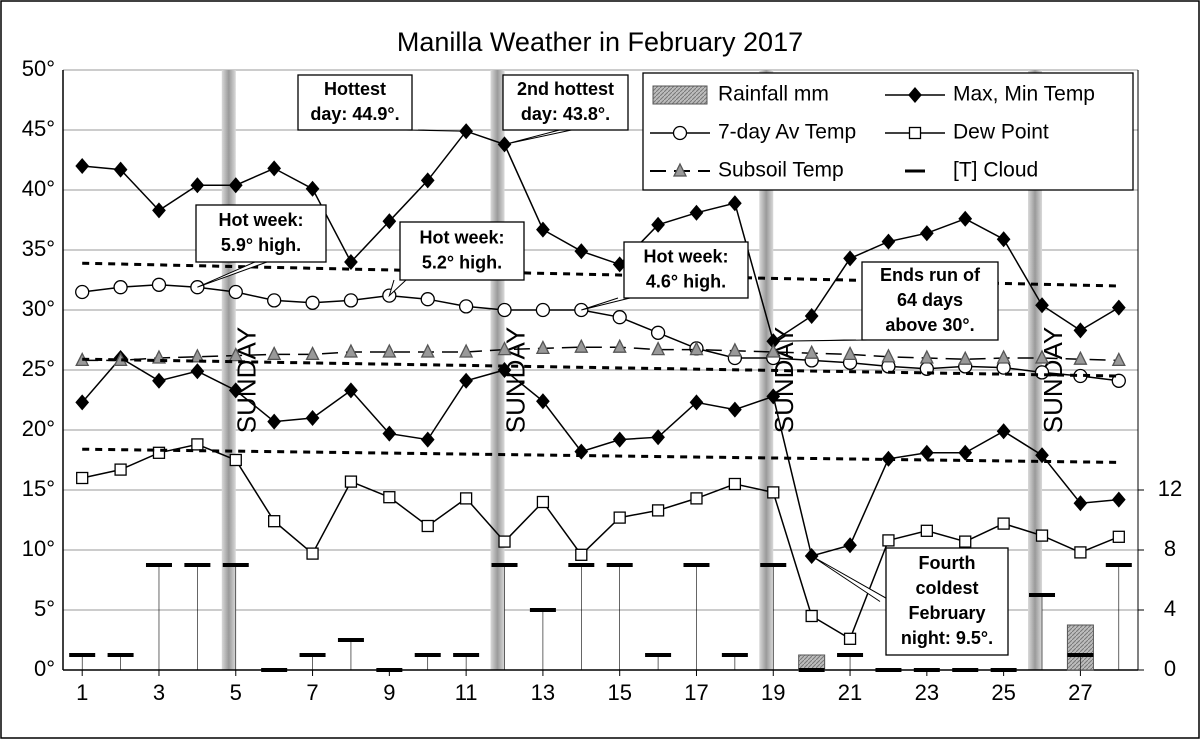 The image size is (1200, 739). What do you see at coordinates (696, 692) in the screenshot?
I see `x-tick-label: 17` at bounding box center [696, 692].